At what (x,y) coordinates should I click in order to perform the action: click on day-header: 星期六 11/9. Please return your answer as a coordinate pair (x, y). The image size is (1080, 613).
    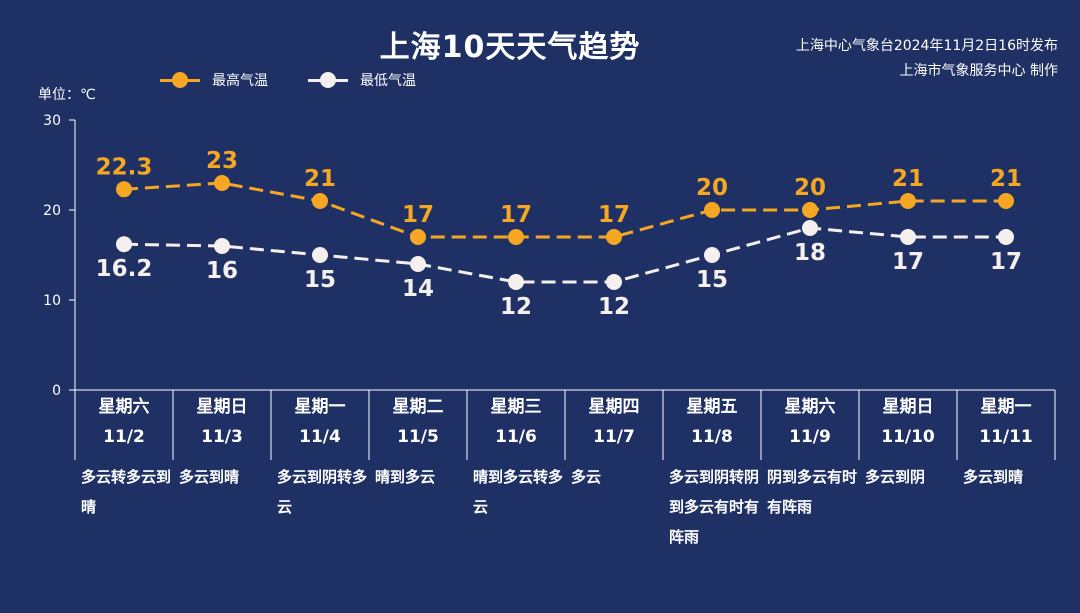
    Looking at the image, I should click on (810, 422).